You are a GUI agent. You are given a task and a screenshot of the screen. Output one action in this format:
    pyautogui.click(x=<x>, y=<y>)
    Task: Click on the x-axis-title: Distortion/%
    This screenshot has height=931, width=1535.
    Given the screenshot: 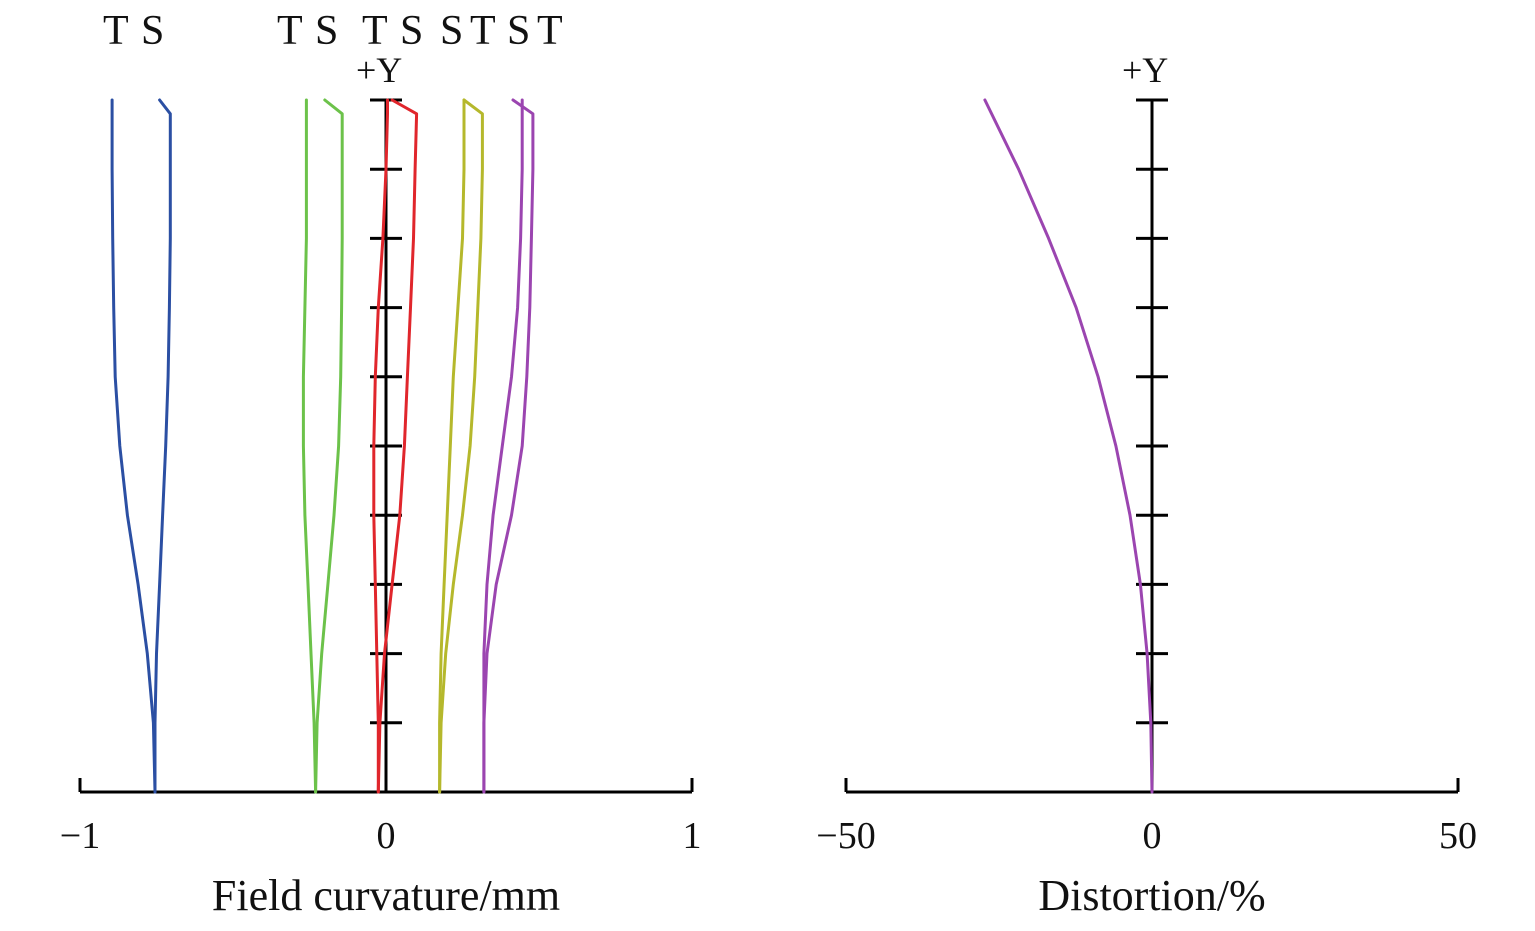 What is the action you would take?
    pyautogui.click(x=1151, y=895)
    